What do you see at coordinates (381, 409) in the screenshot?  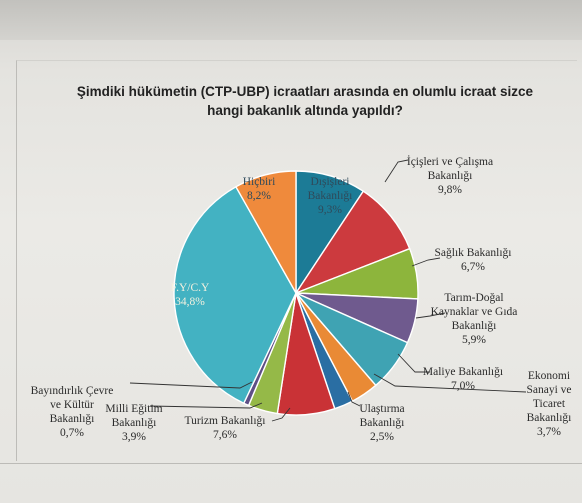 I see `slice-name-7: Ulaştırma` at bounding box center [381, 409].